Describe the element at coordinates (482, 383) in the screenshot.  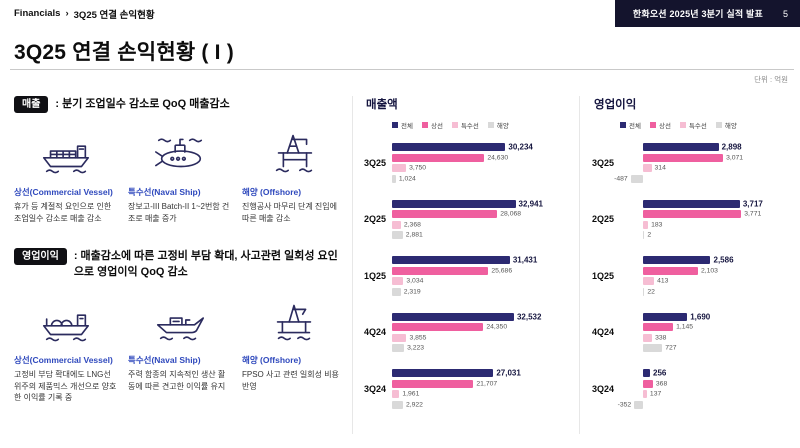
I see `bar-row: 21,707` at that location.